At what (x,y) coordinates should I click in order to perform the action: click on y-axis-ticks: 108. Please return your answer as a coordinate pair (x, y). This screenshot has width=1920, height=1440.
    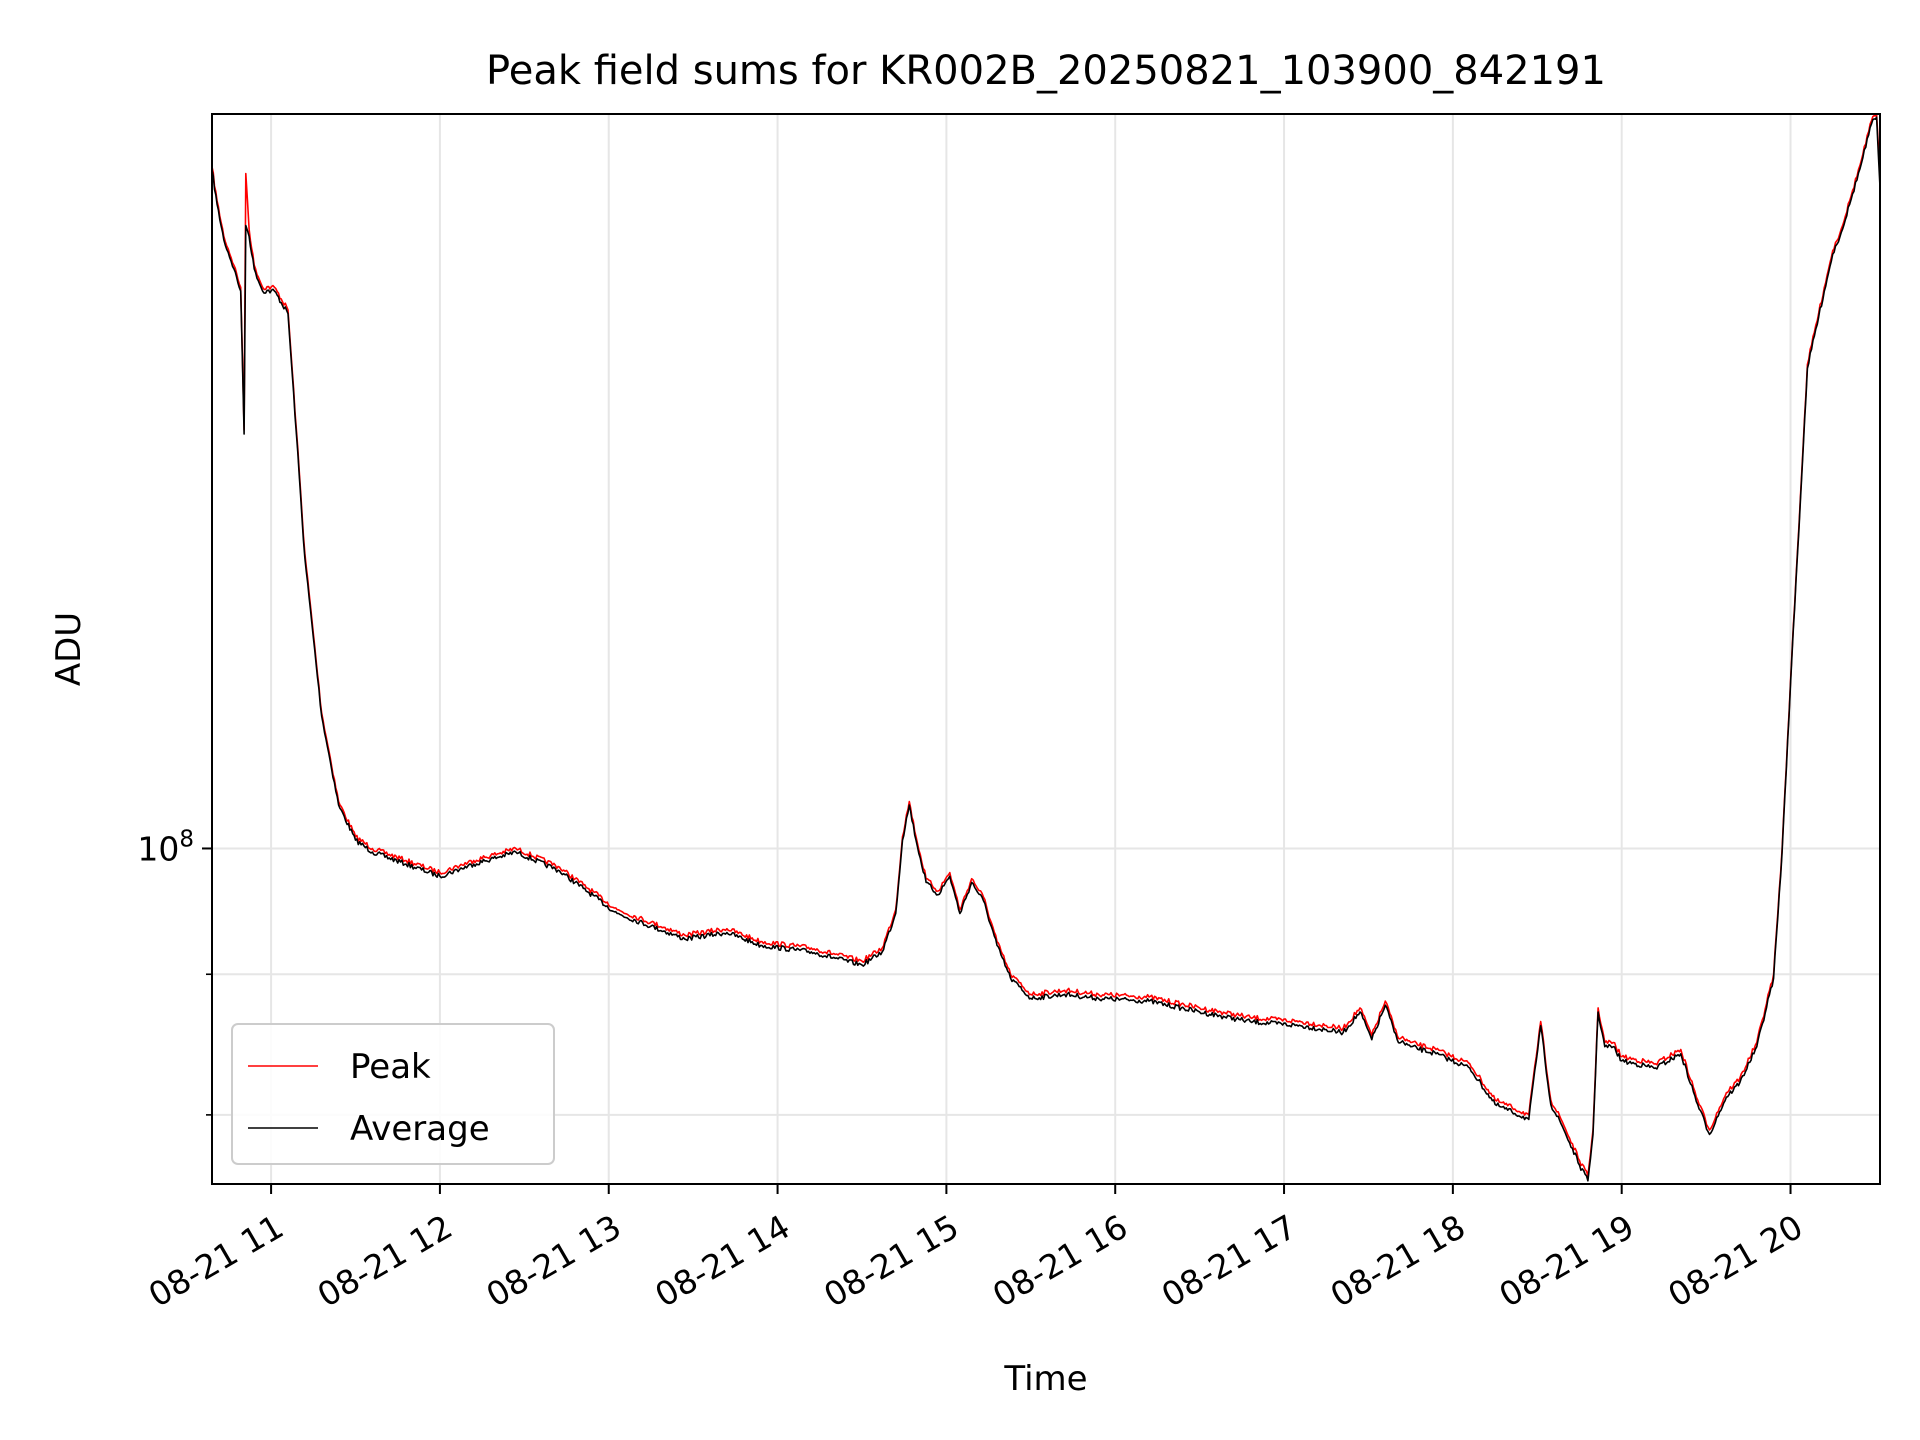
    Looking at the image, I should click on (174, 971).